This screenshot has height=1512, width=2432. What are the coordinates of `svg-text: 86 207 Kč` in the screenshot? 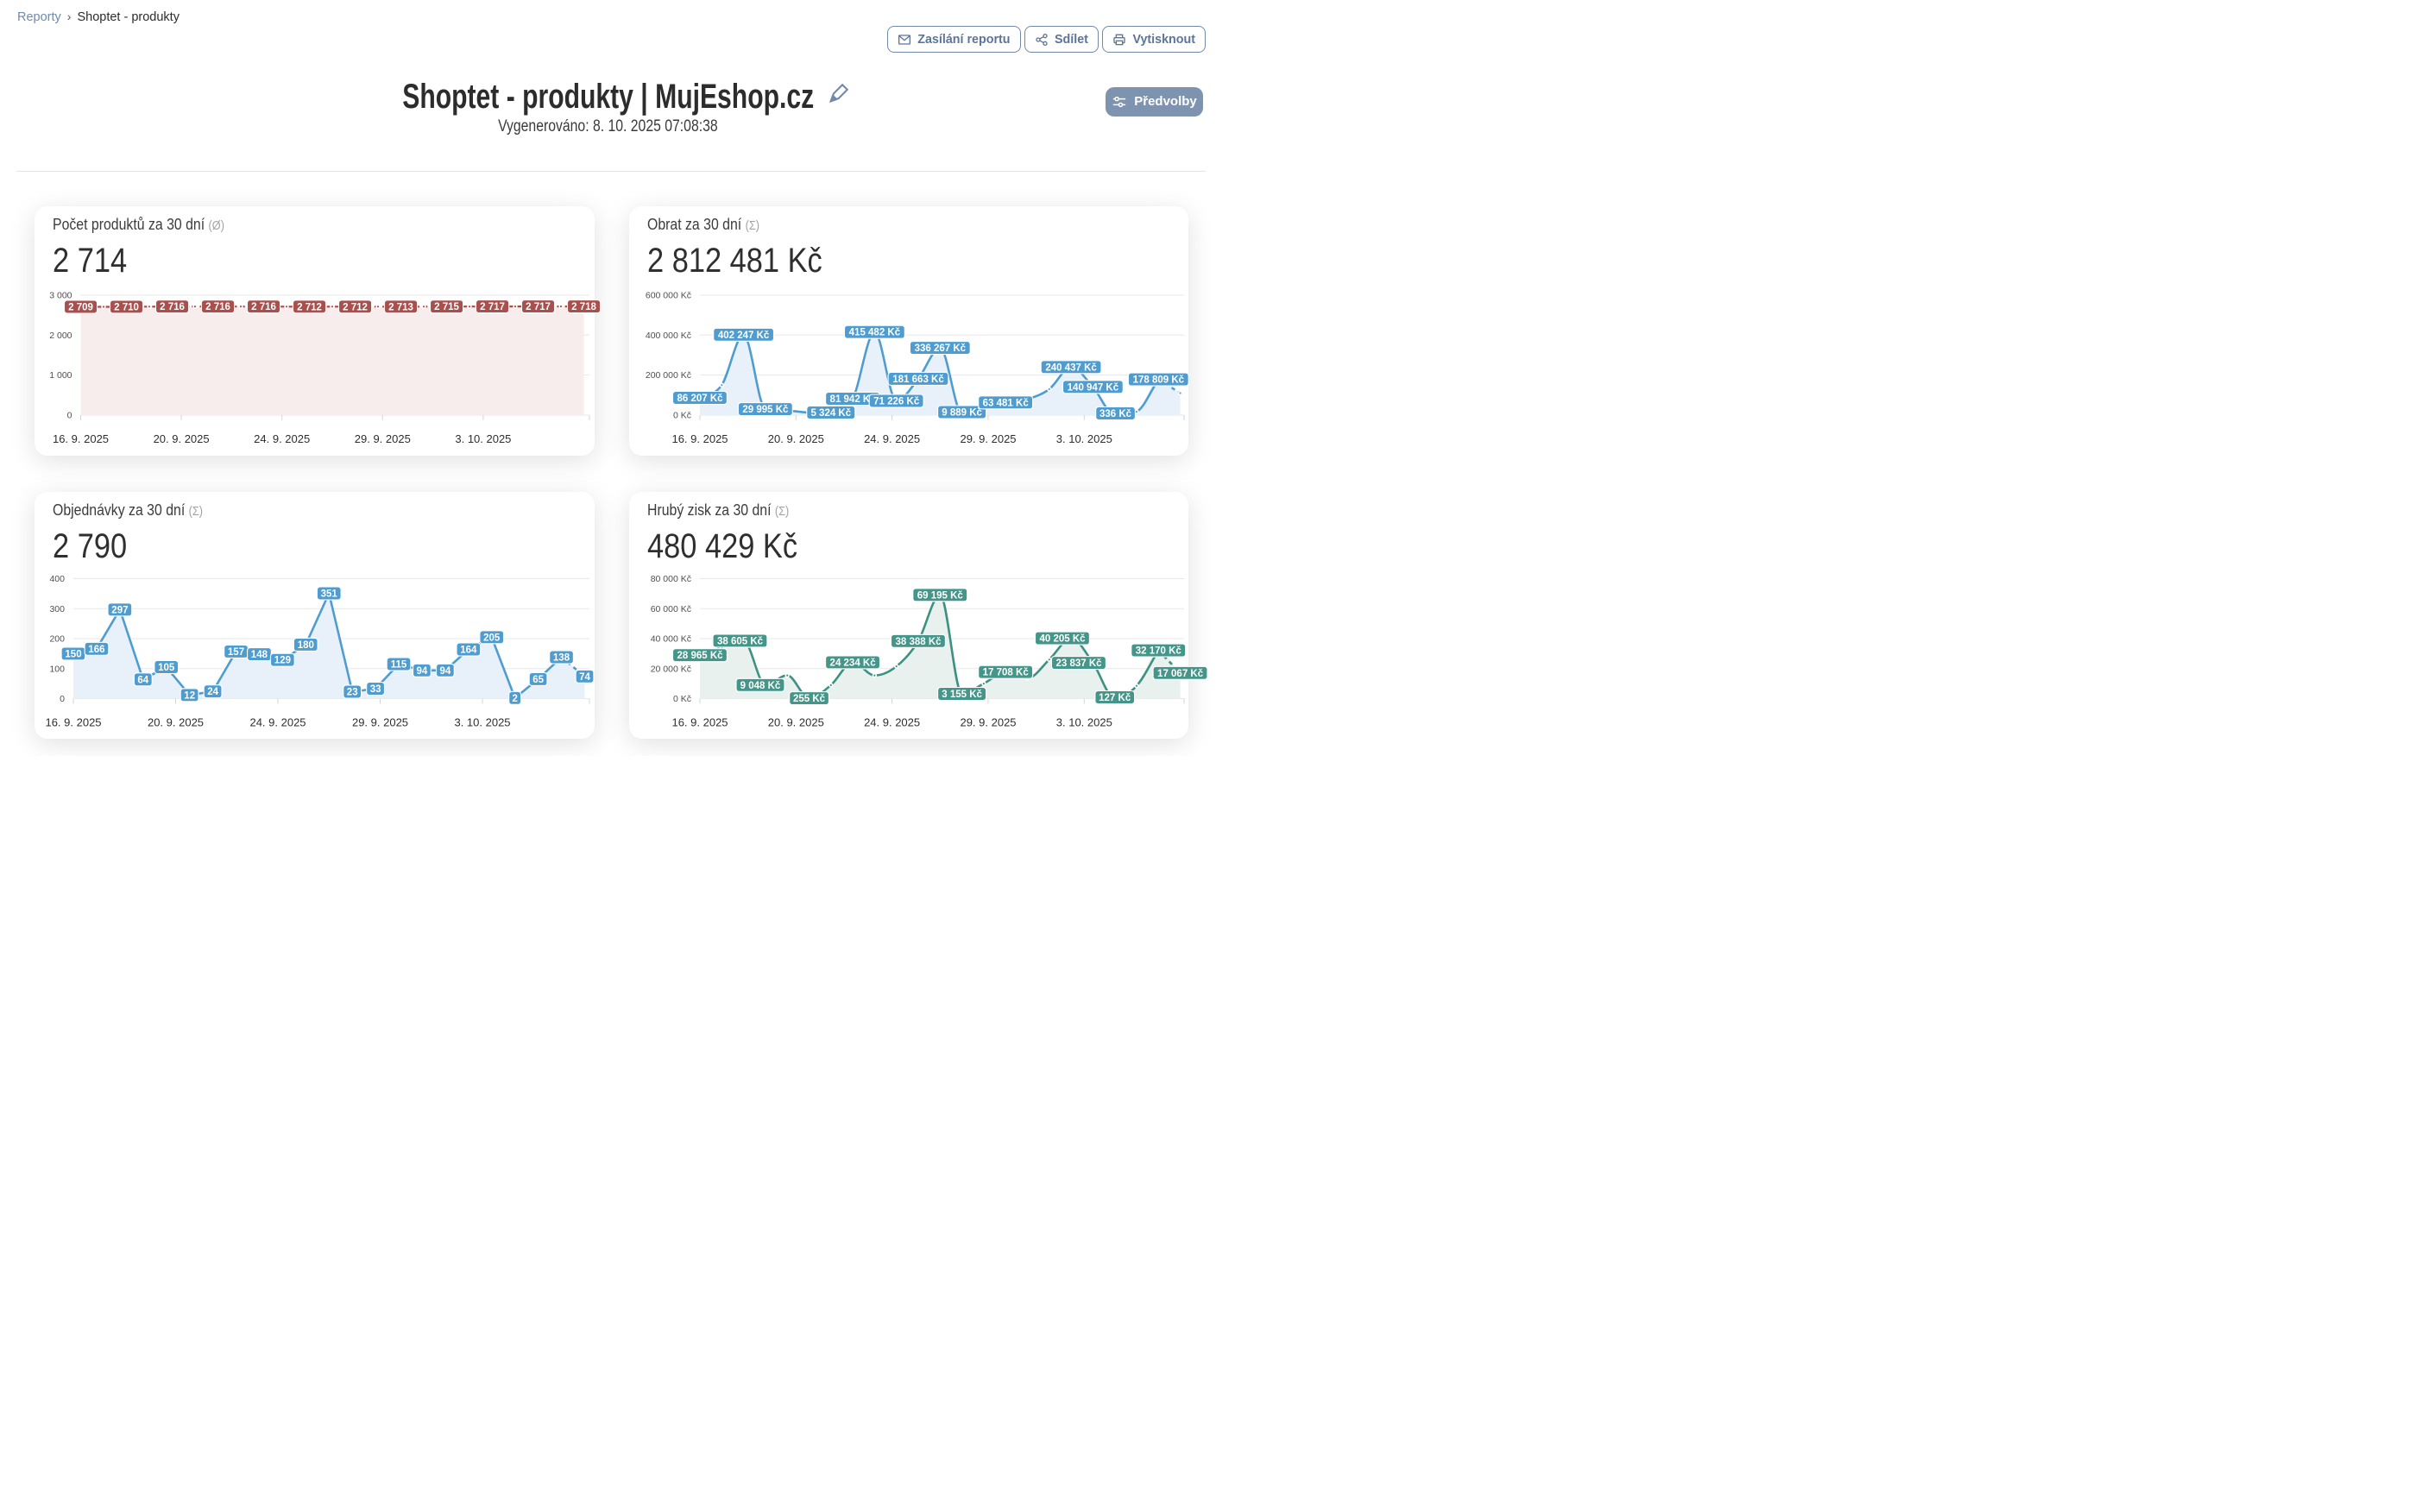 It's located at (700, 399).